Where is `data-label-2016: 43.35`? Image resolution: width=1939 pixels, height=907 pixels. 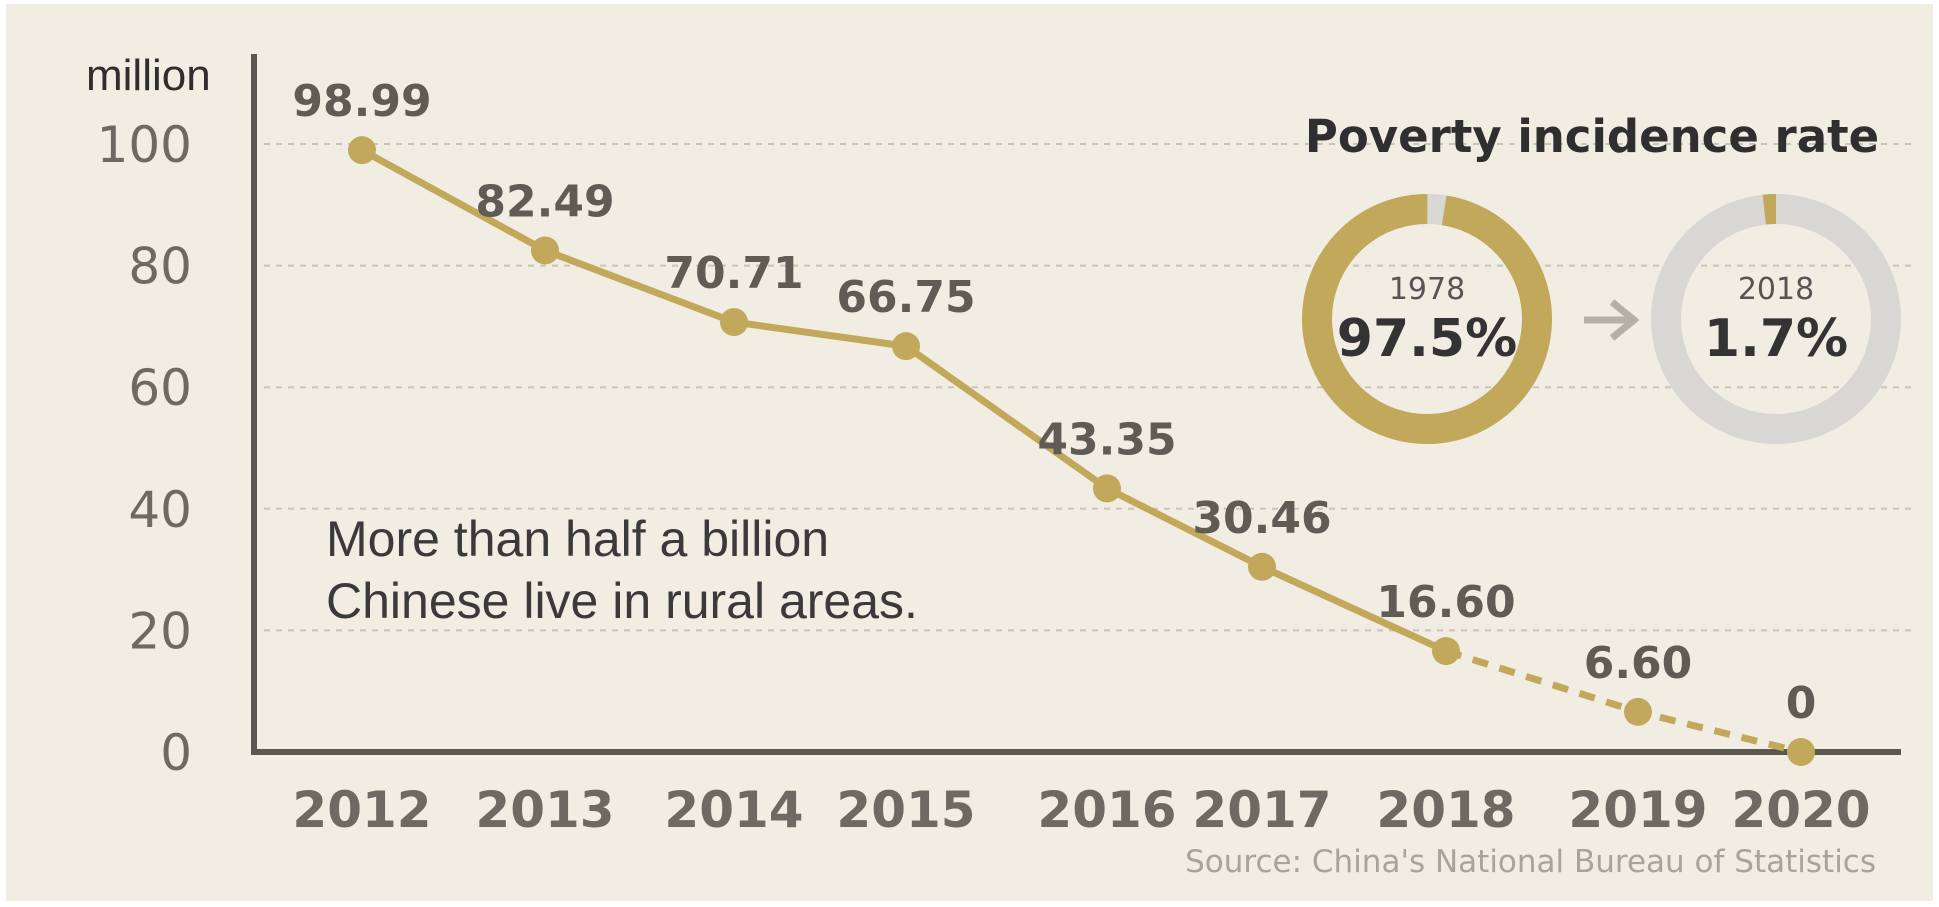 data-label-2016: 43.35 is located at coordinates (1106, 439).